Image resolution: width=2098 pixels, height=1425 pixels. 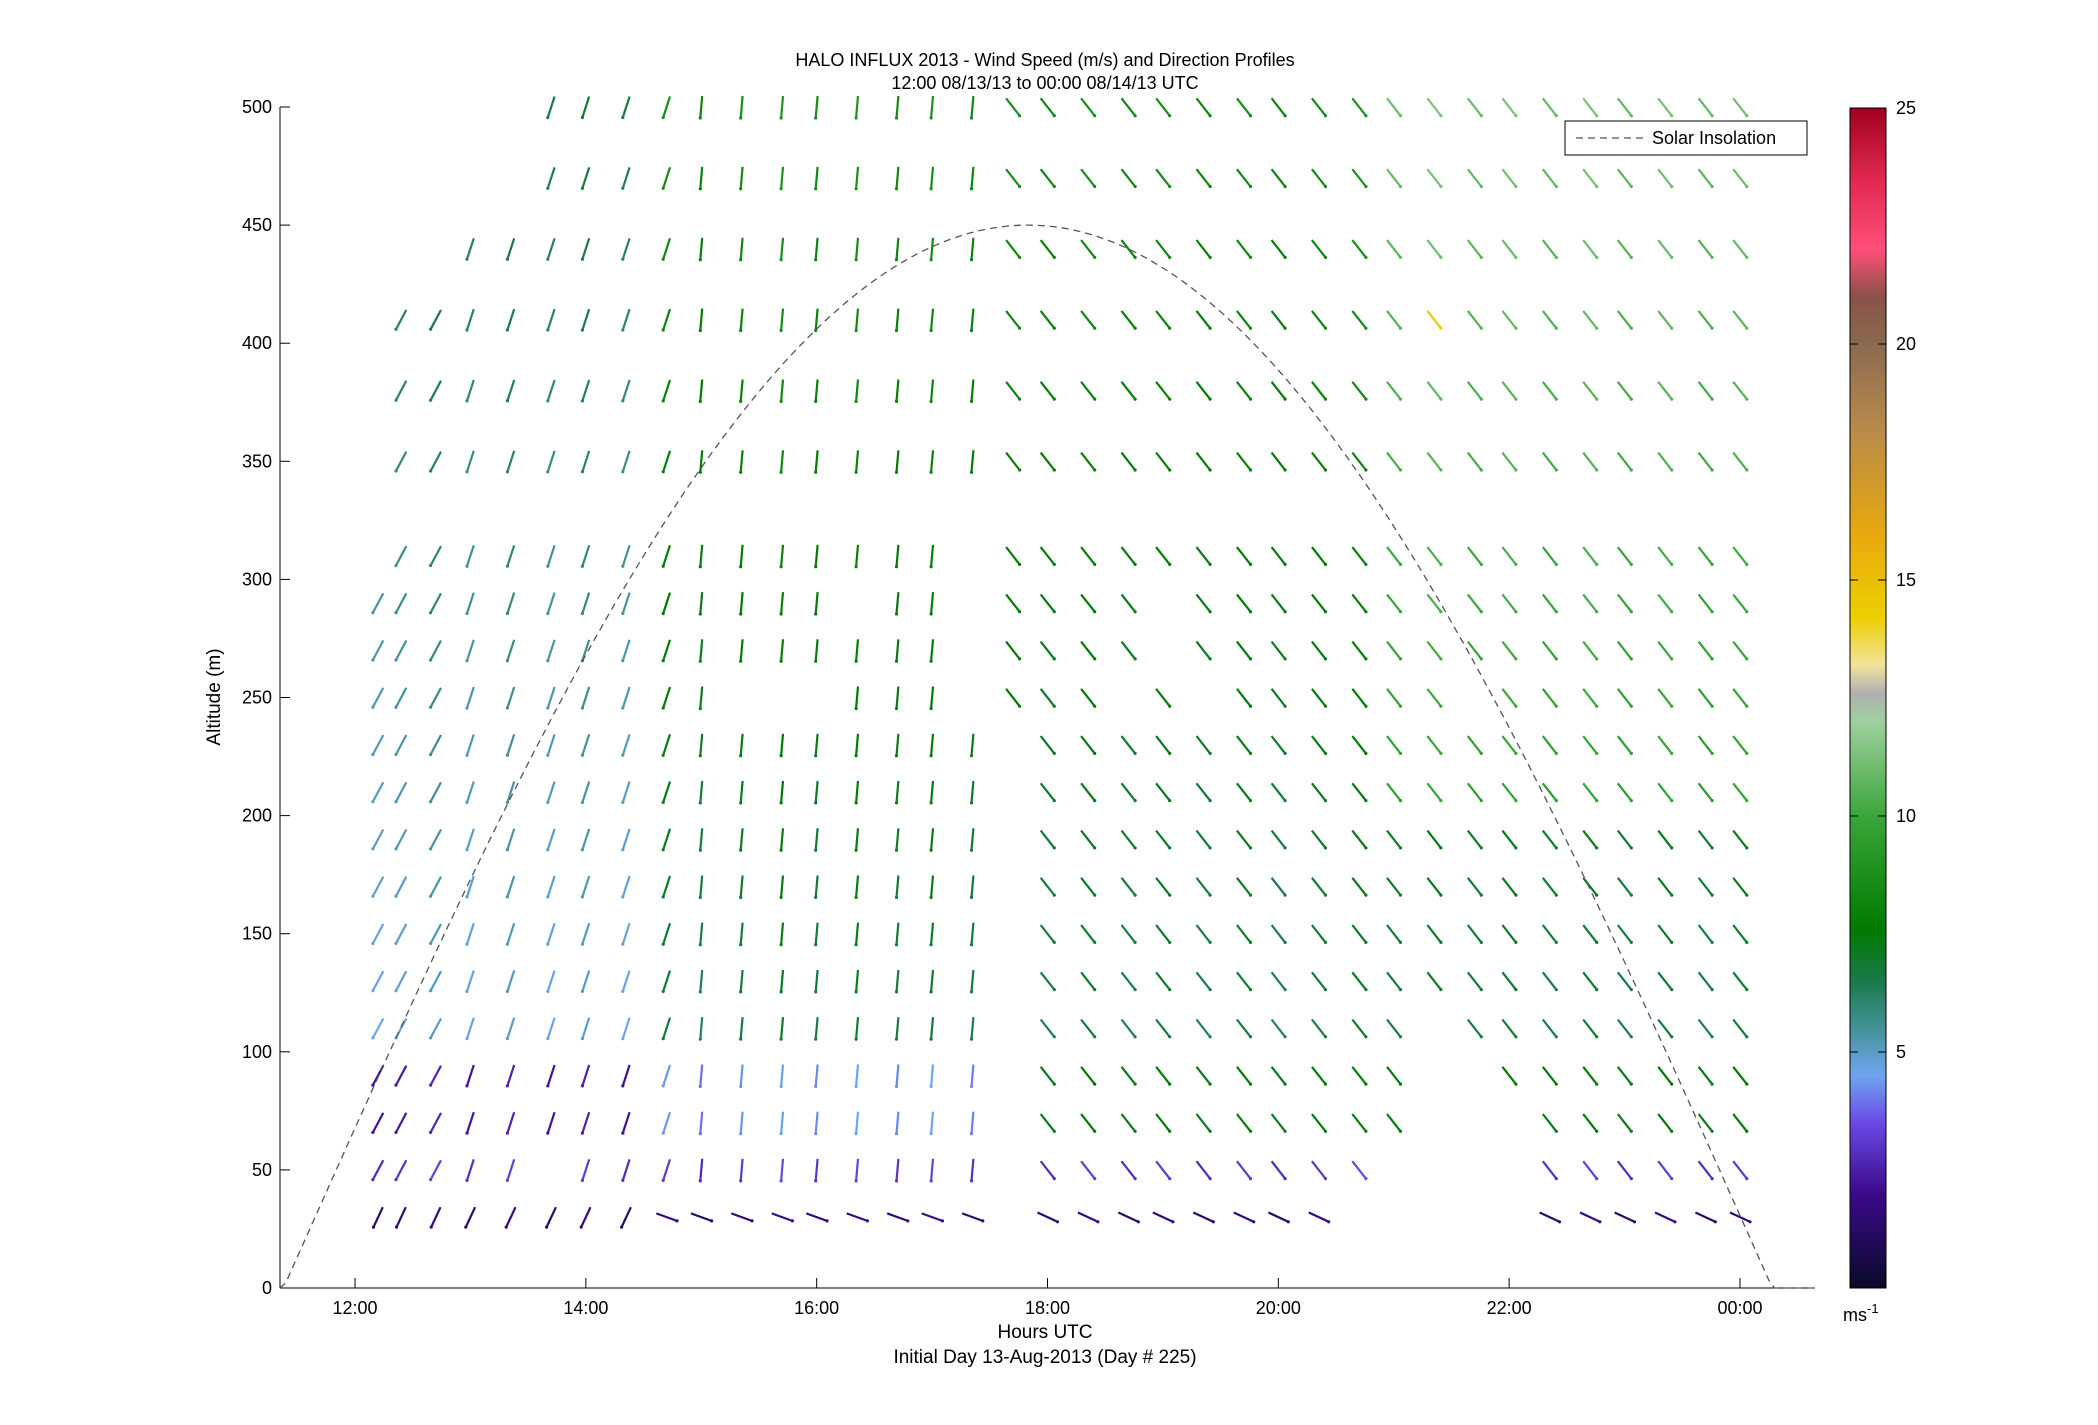 What do you see at coordinates (1044, 83) in the screenshot?
I see `chart-subtitle: 12:00 08/13/13 to 00:00 08/14/13 UTC` at bounding box center [1044, 83].